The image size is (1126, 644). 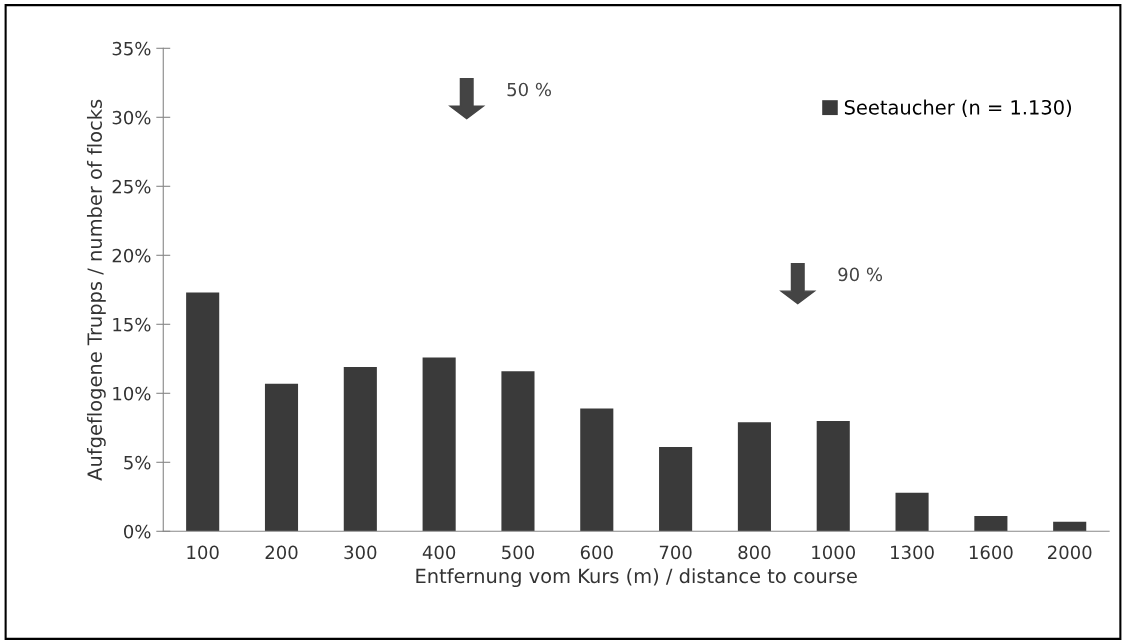 I want to click on x-tick-label: 1600, so click(x=991, y=552).